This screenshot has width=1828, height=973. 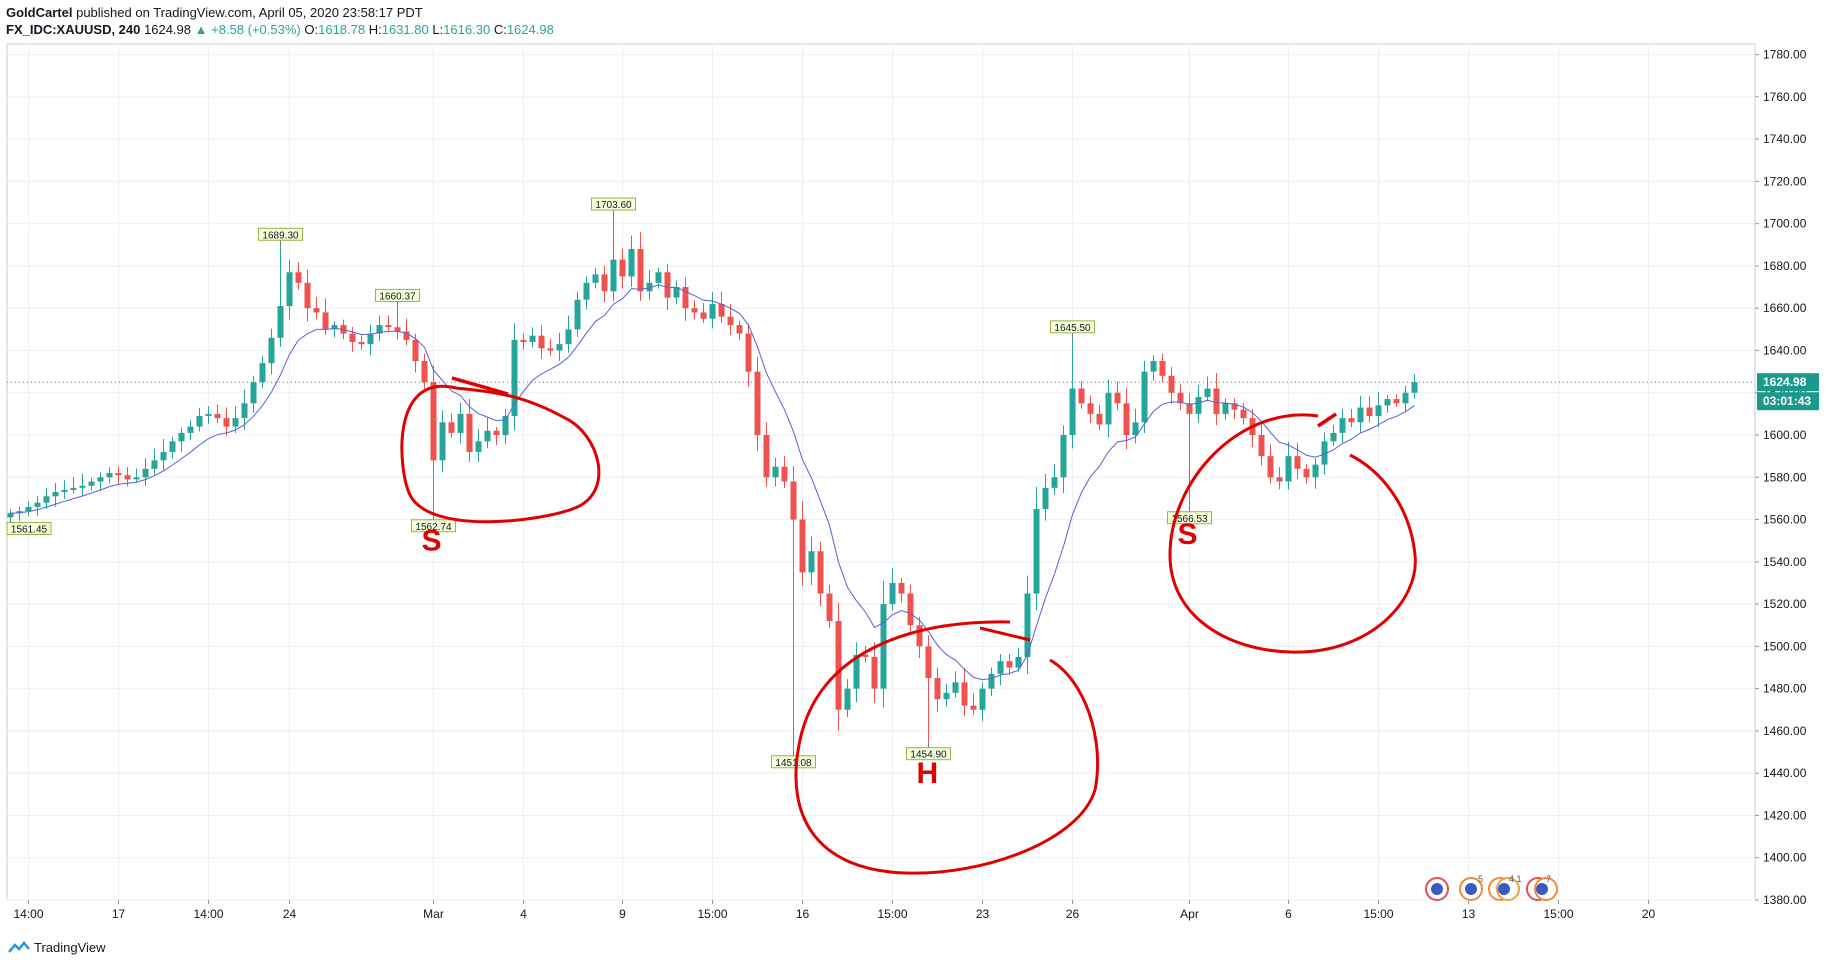 I want to click on price-label-text: 1454.90, so click(x=928, y=755).